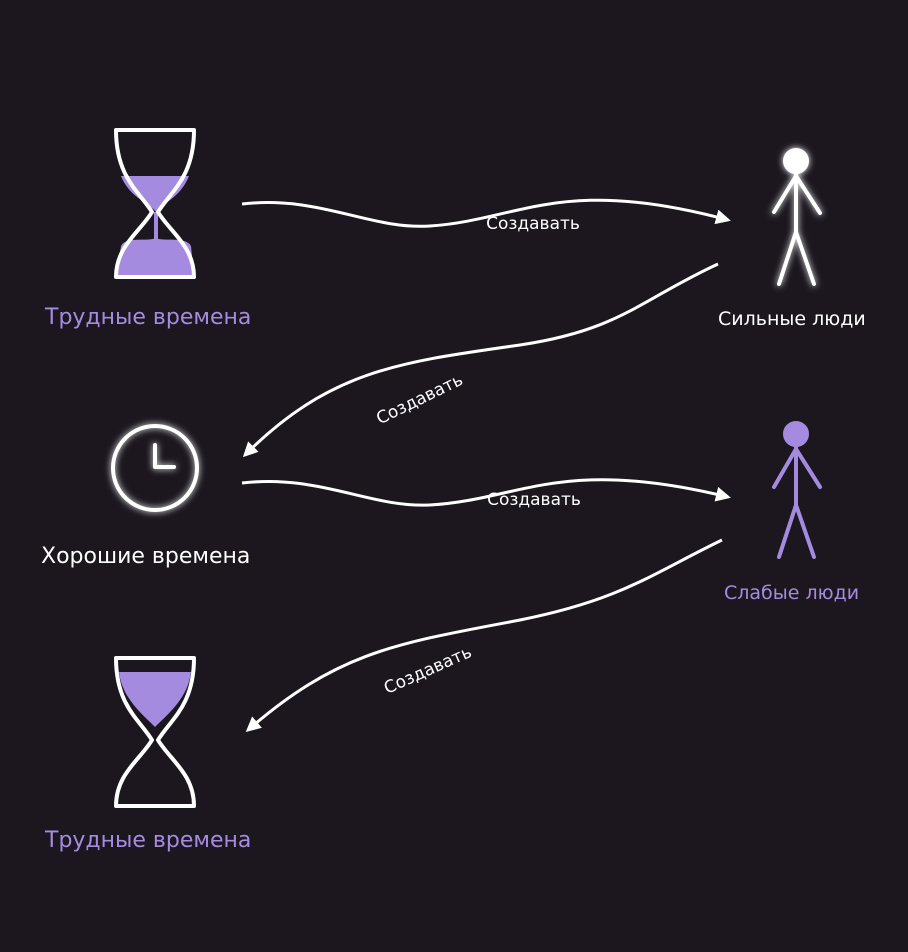 This screenshot has width=908, height=952. I want to click on clock-icon, so click(155, 468).